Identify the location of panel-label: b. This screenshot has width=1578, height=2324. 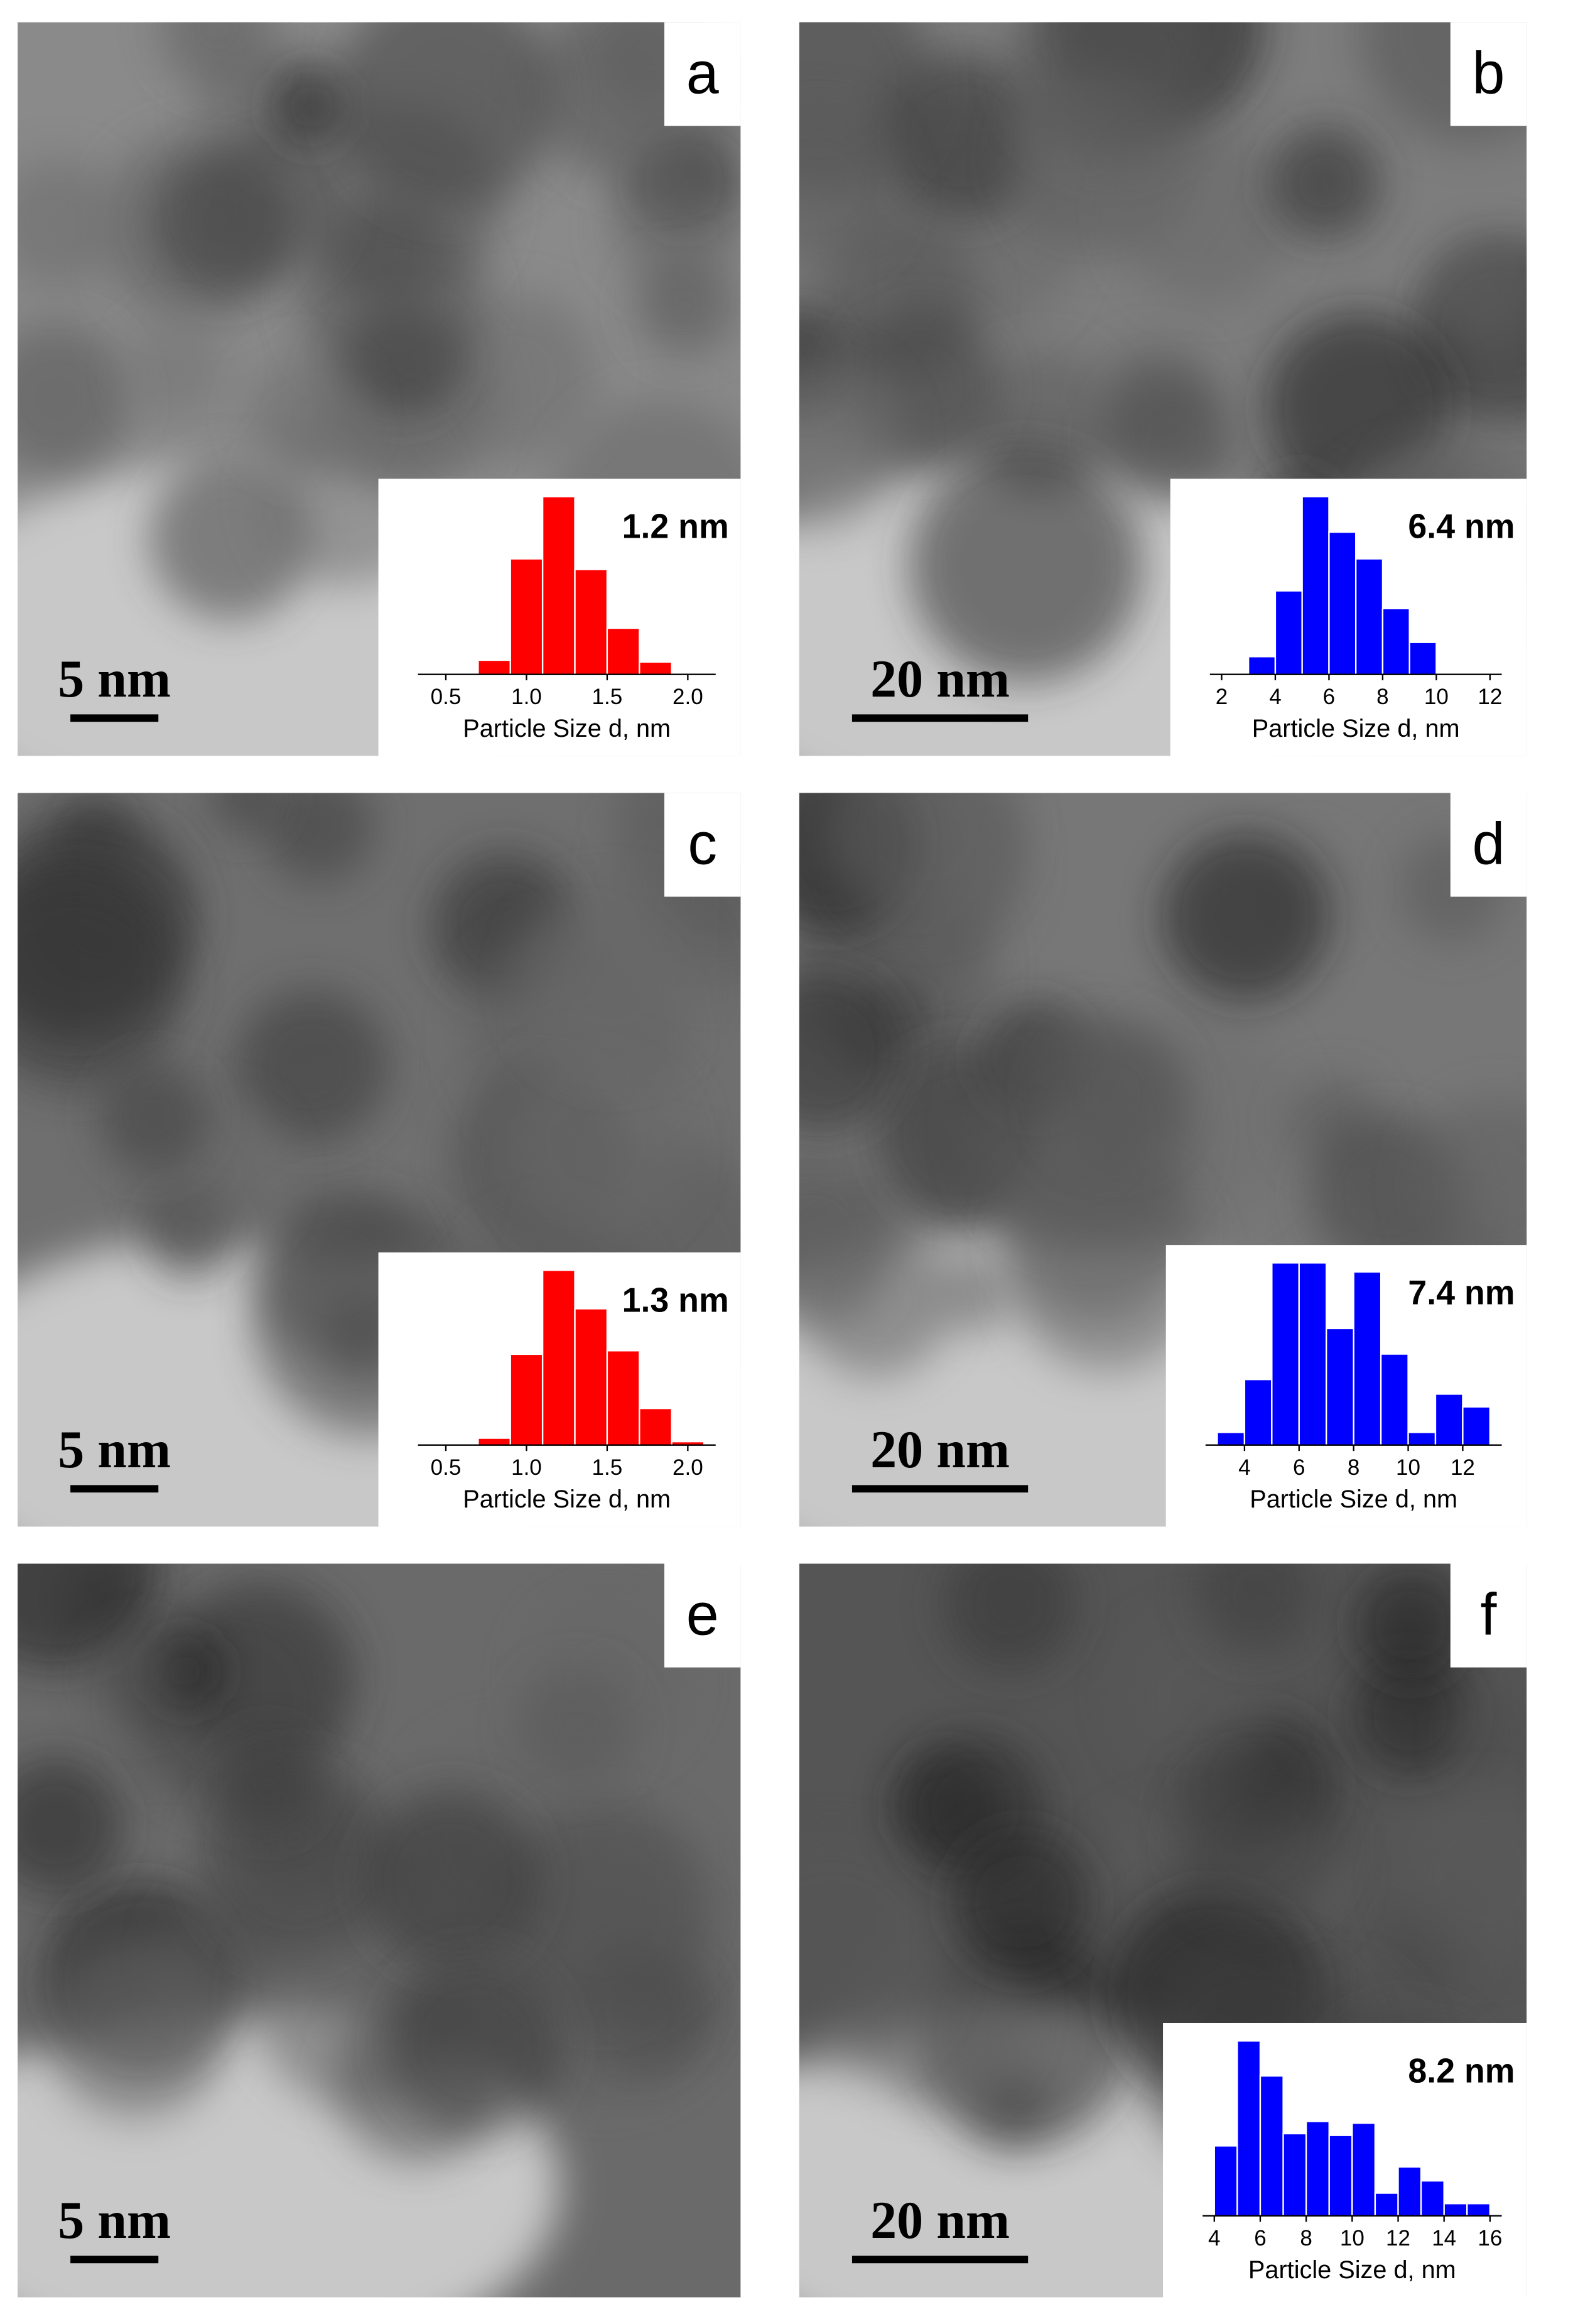
(1489, 73).